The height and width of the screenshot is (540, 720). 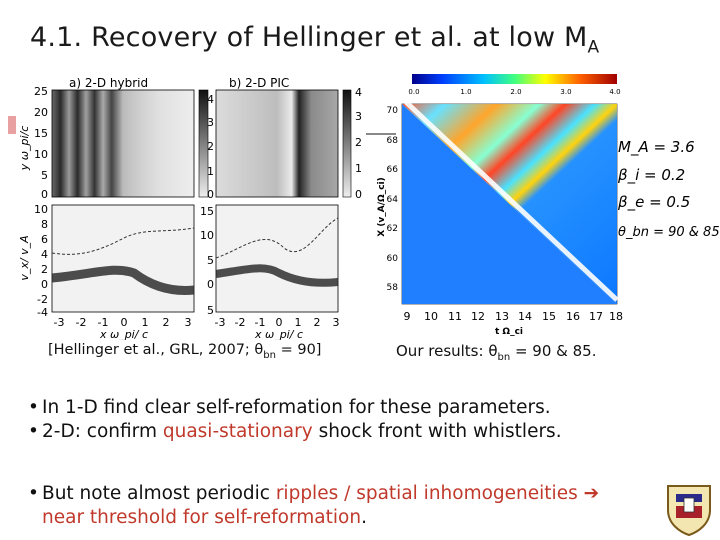 What do you see at coordinates (573, 316) in the screenshot?
I see `svg-text: 16` at bounding box center [573, 316].